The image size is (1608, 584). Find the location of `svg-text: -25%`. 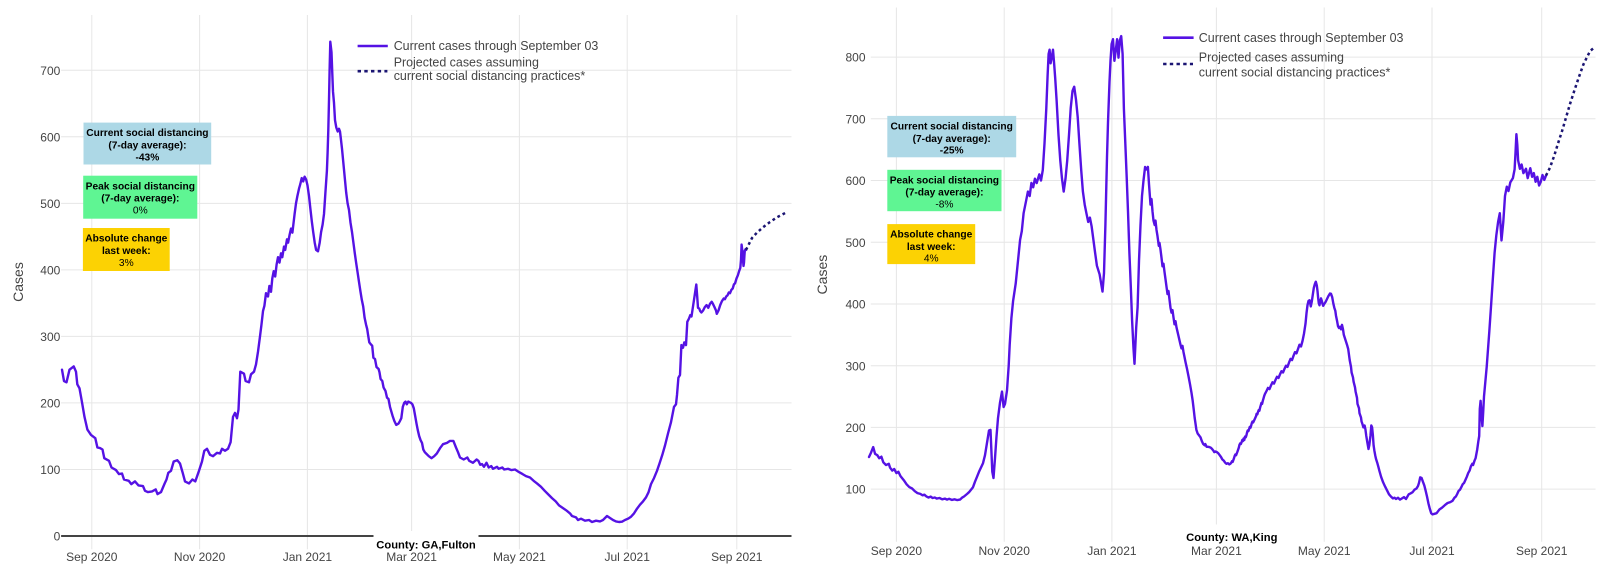

svg-text: -25% is located at coordinates (952, 151).